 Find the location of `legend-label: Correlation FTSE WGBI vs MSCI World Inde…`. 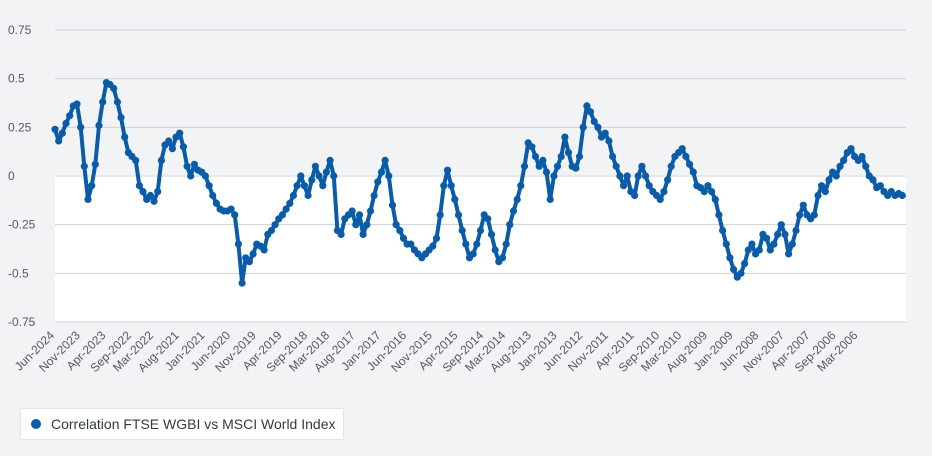

legend-label: Correlation FTSE WGBI vs MSCI World Inde… is located at coordinates (193, 424).